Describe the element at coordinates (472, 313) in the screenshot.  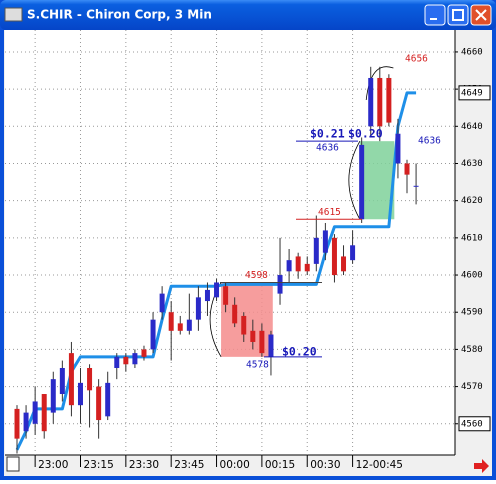
I see `y-tick-label: 4590` at that location.